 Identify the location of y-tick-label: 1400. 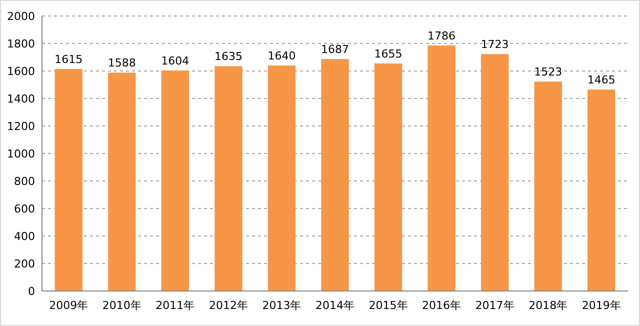
(21, 99).